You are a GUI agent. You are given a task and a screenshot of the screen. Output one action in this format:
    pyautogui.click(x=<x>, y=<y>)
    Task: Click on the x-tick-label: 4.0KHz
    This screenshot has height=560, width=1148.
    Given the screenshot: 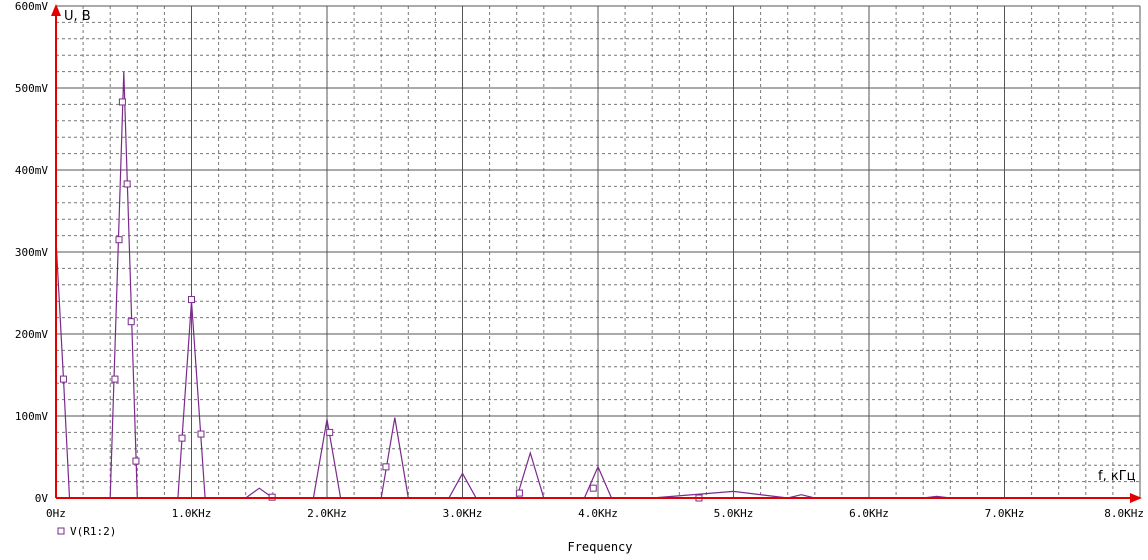 What is the action you would take?
    pyautogui.click(x=598, y=513)
    